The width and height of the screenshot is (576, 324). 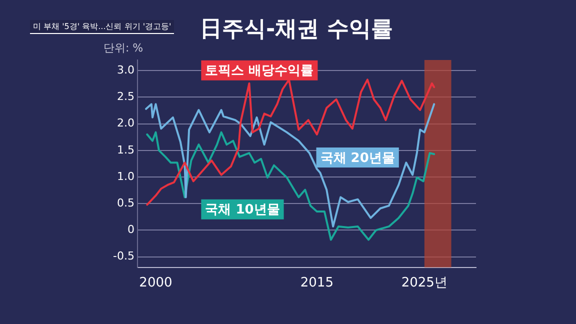 I want to click on x-tick-label: 2015, so click(x=317, y=283).